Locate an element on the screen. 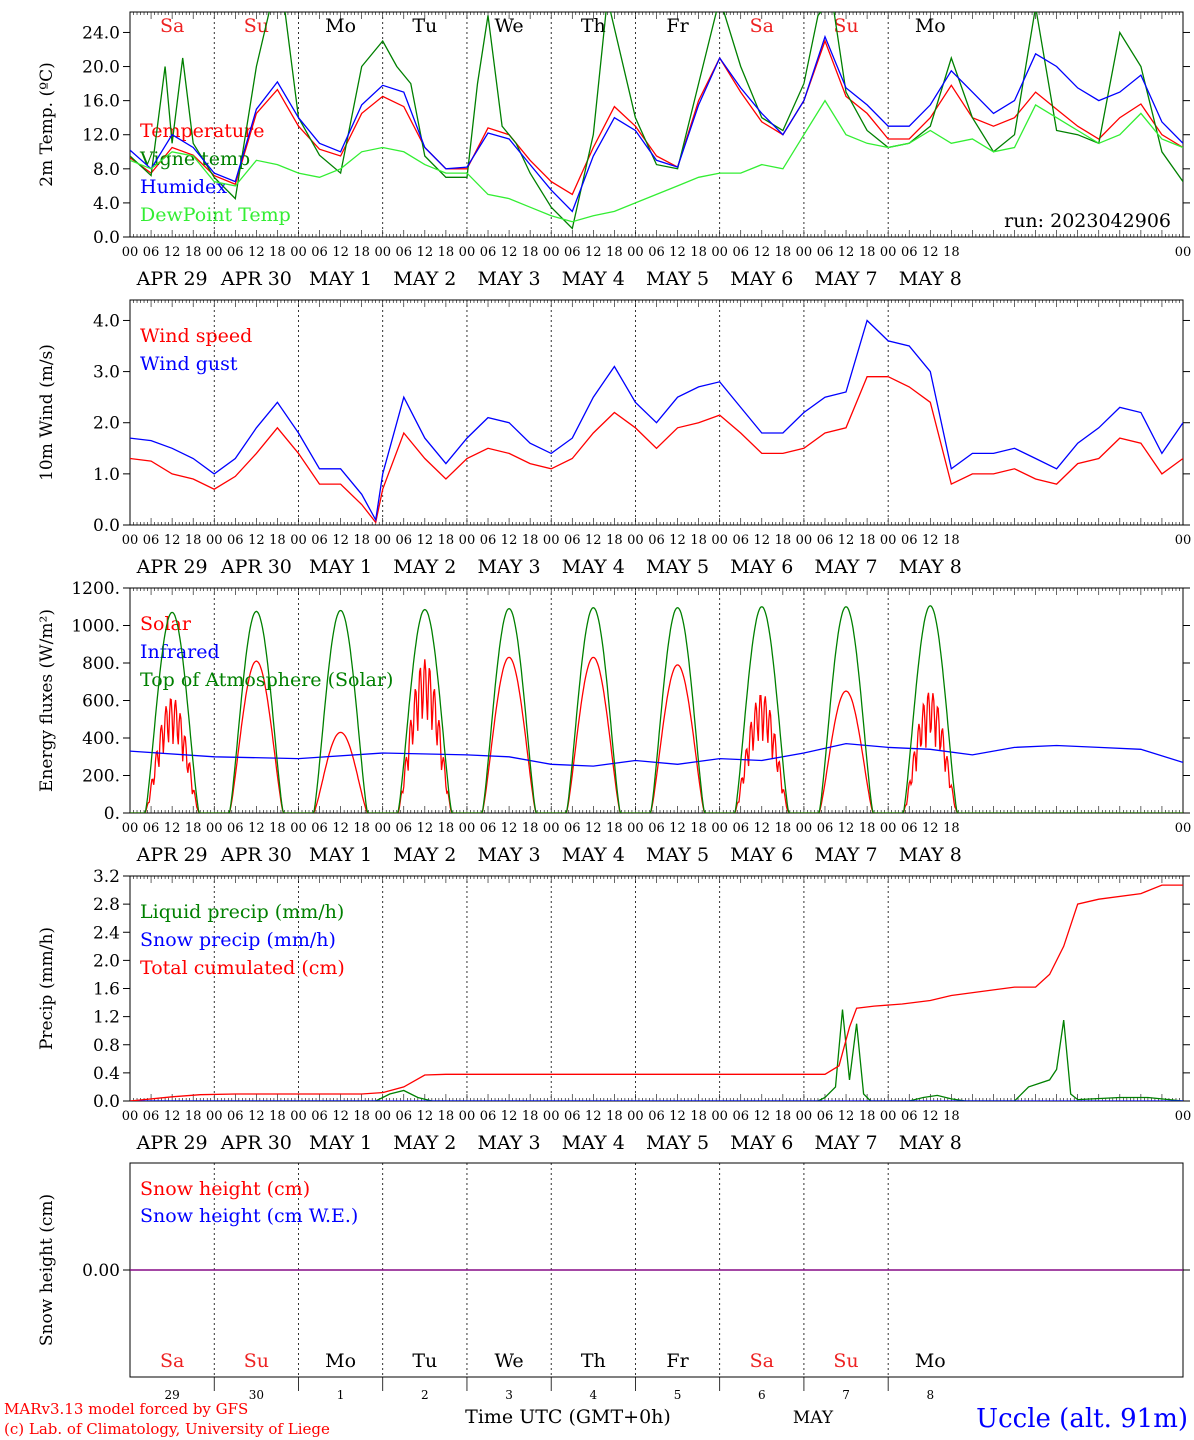  y-tick-label: 16.0 is located at coordinates (101, 102).